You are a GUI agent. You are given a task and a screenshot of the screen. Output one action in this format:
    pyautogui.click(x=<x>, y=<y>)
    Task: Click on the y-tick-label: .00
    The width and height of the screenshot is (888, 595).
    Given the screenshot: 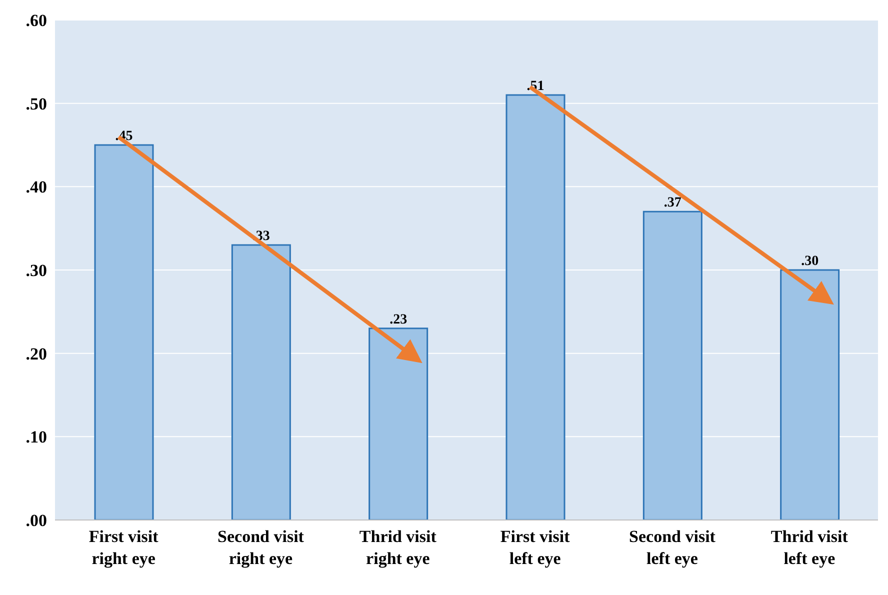 What is the action you would take?
    pyautogui.click(x=36, y=520)
    